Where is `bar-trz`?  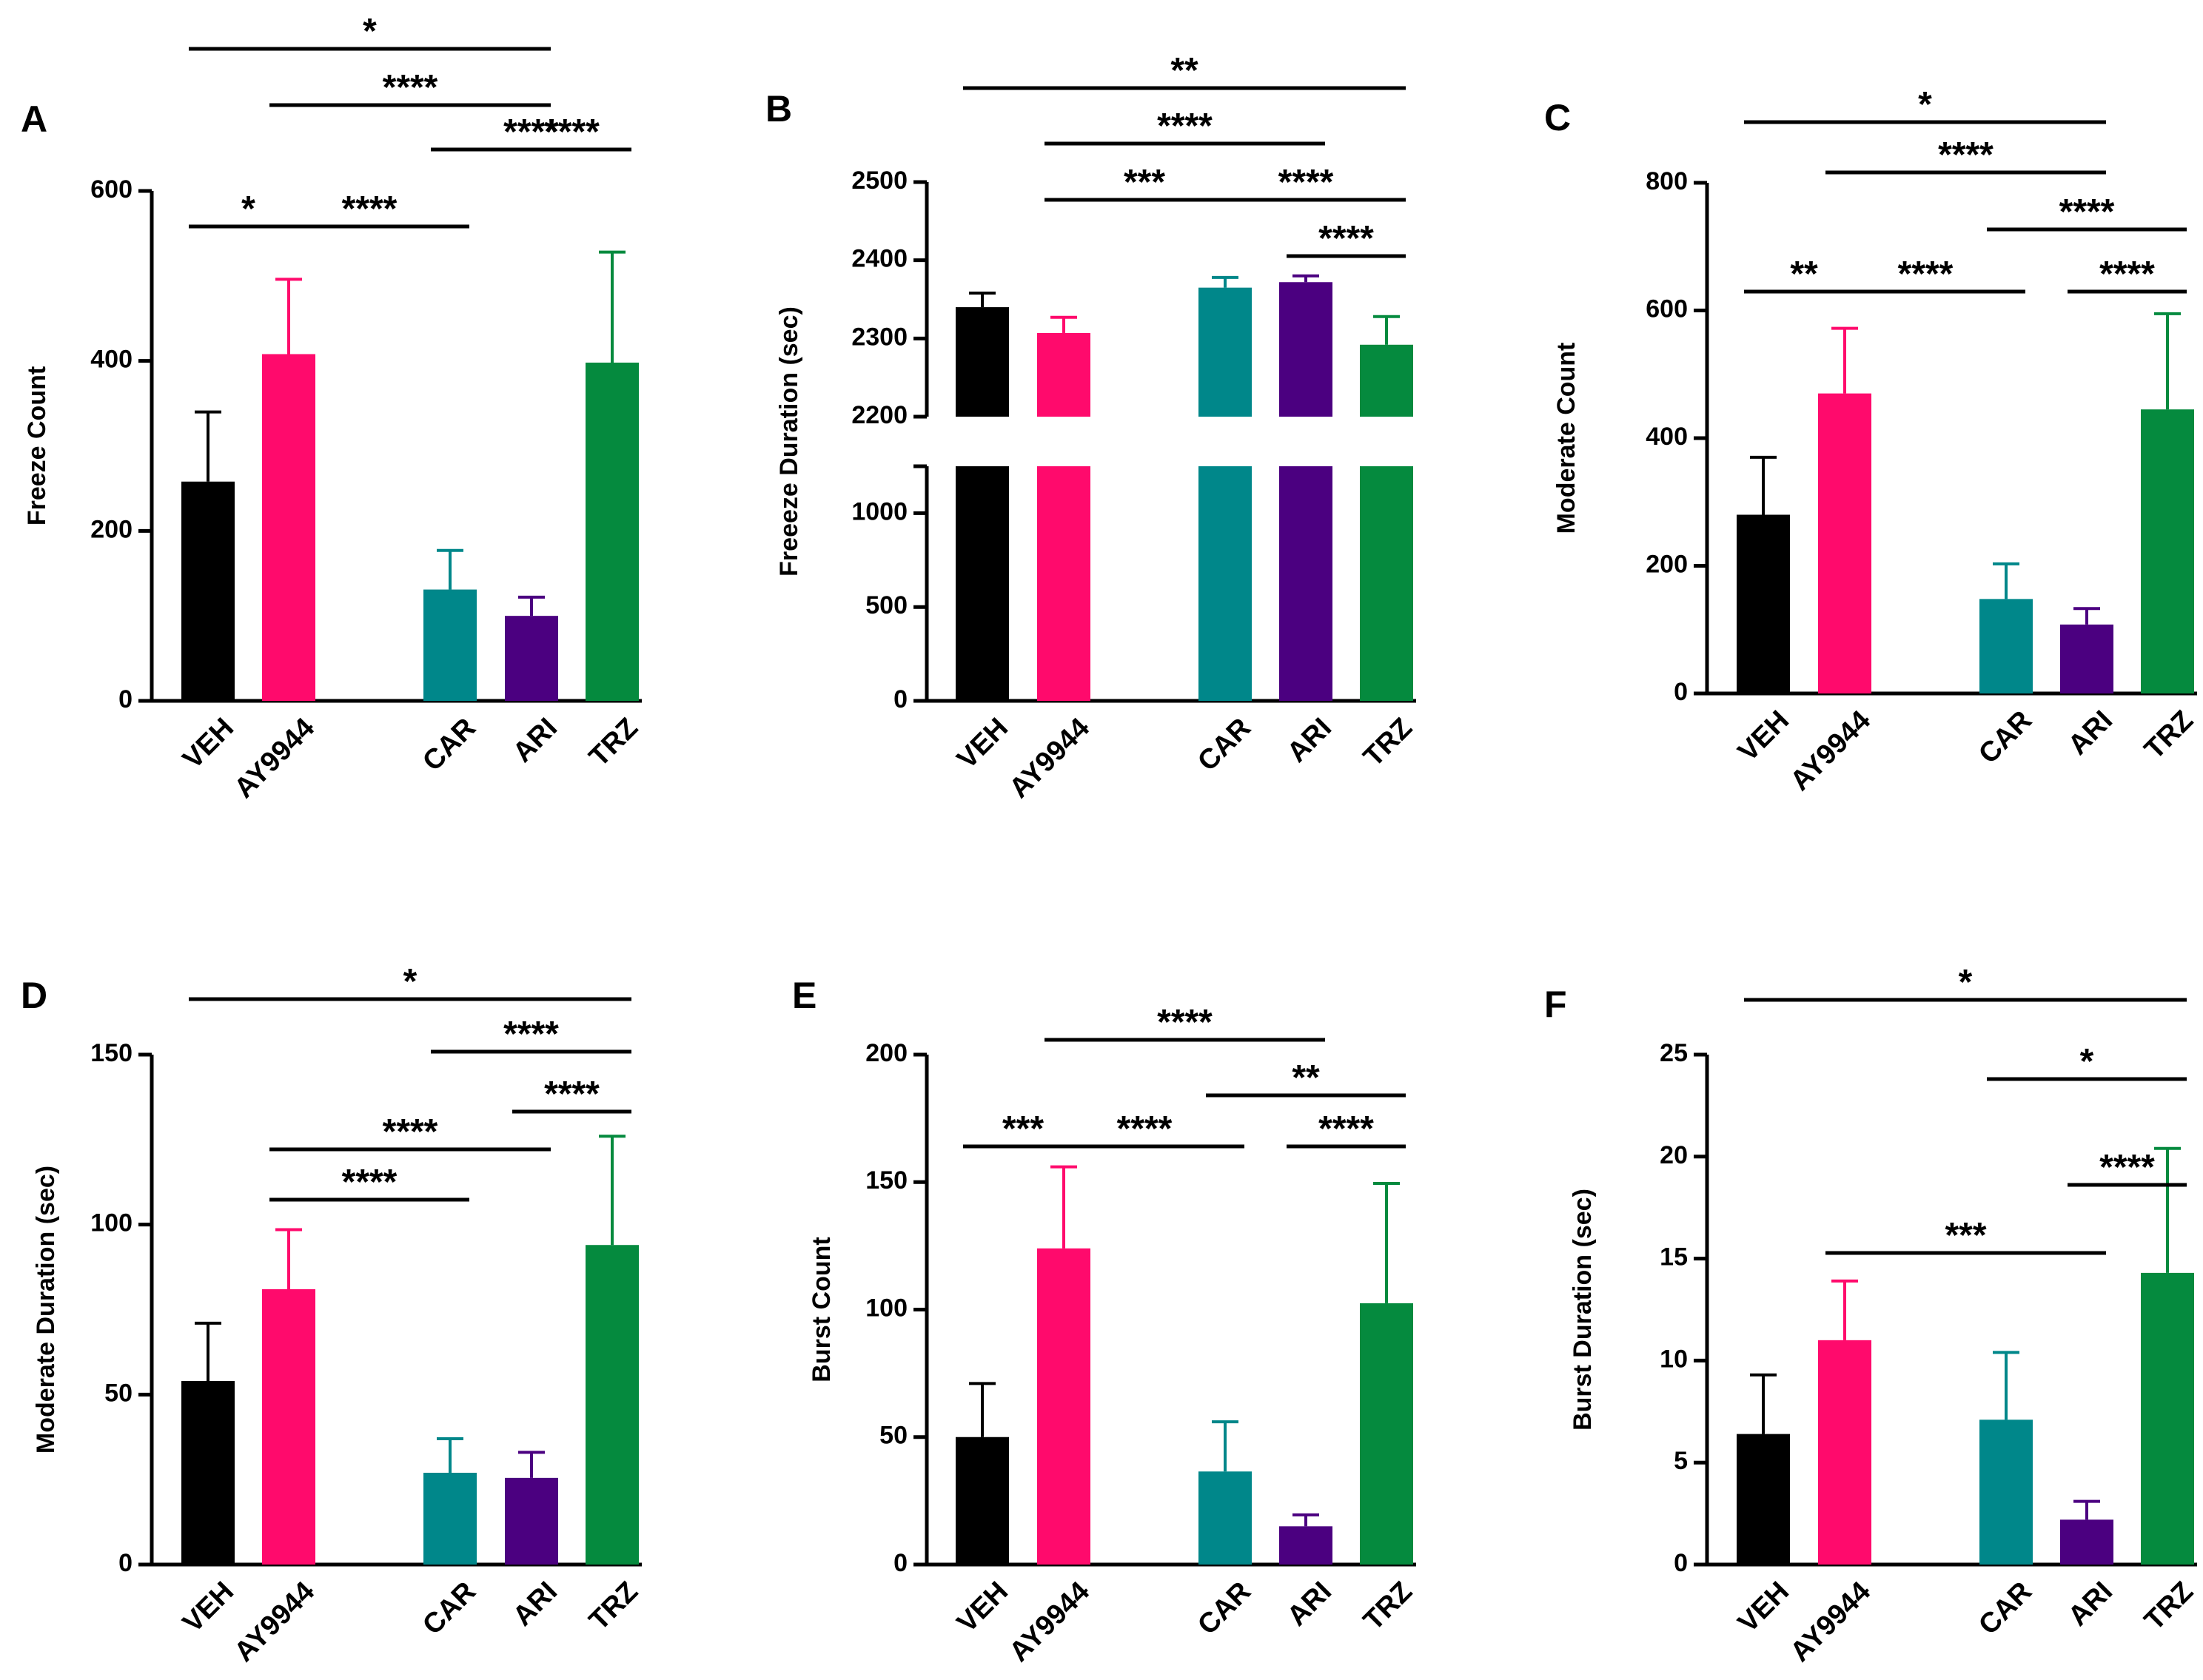
bar-trz is located at coordinates (2167, 551).